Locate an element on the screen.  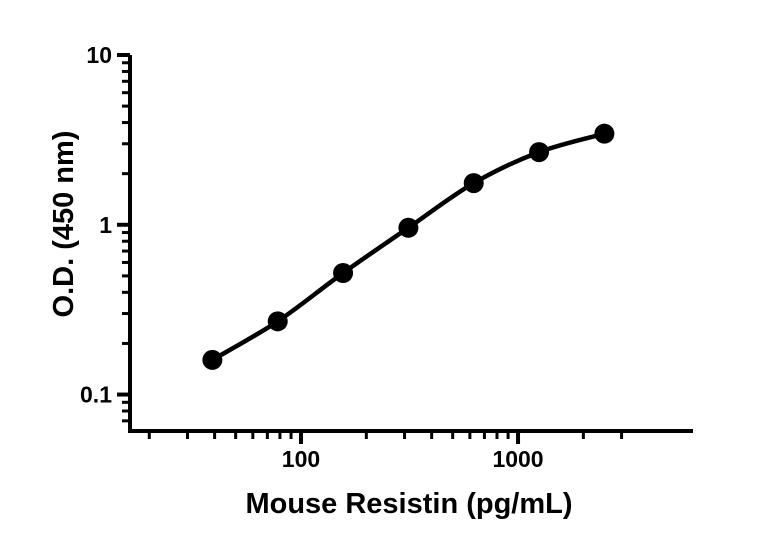
x-axis-tick-label: 100 is located at coordinates (301, 459).